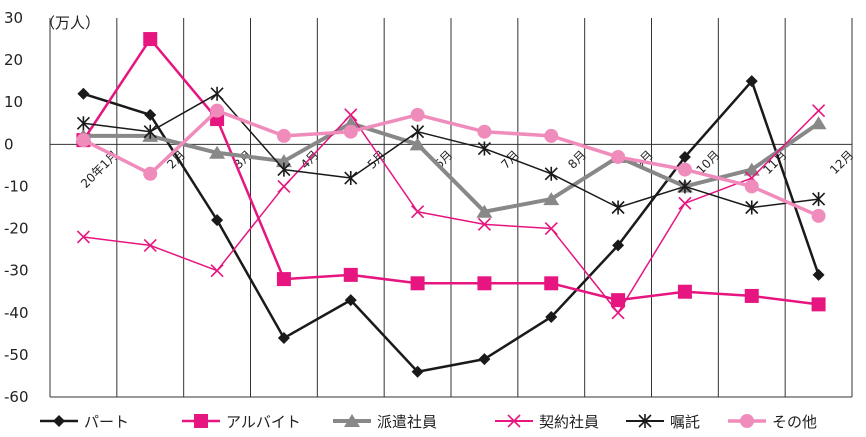 Image resolution: width=866 pixels, height=437 pixels. What do you see at coordinates (263, 422) in the screenshot?
I see `legend-label: アルバイト` at bounding box center [263, 422].